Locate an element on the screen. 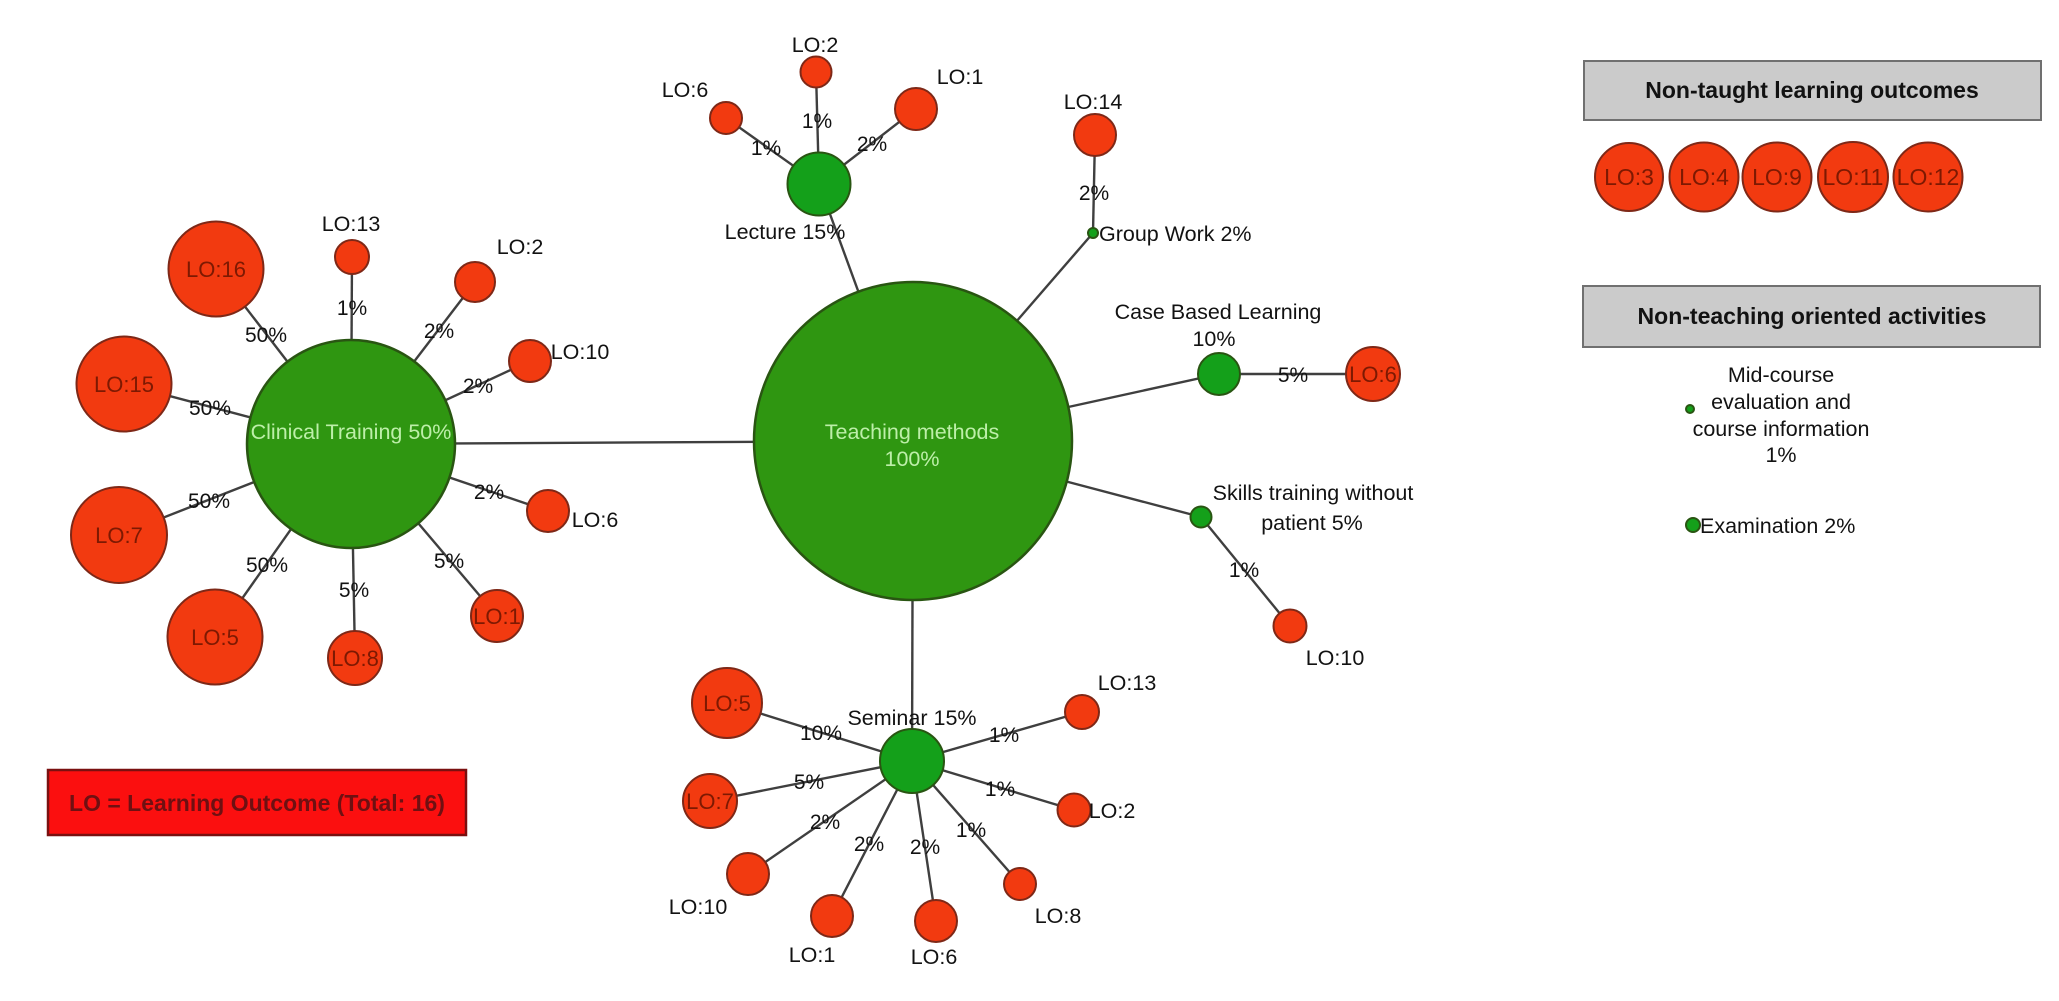 This screenshot has width=2059, height=1001. svg-text: Group Work 2% is located at coordinates (1175, 234).